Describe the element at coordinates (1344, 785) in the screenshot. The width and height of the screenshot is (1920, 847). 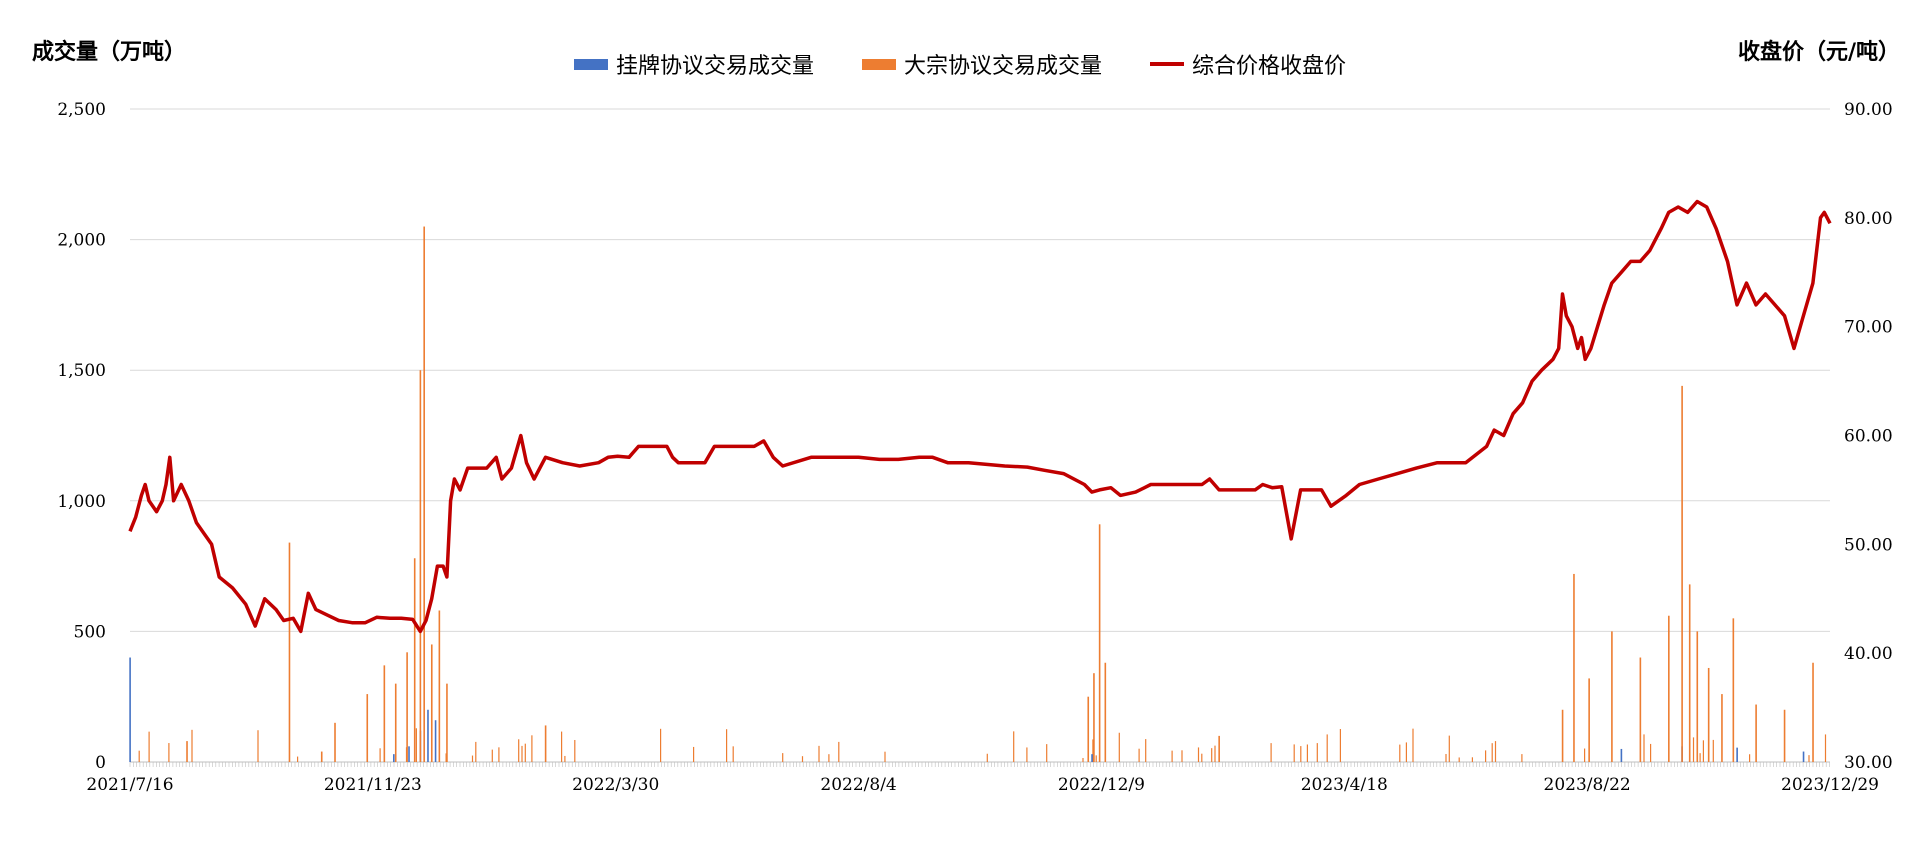
I see `x-tick-label: 2023/4/18` at that location.